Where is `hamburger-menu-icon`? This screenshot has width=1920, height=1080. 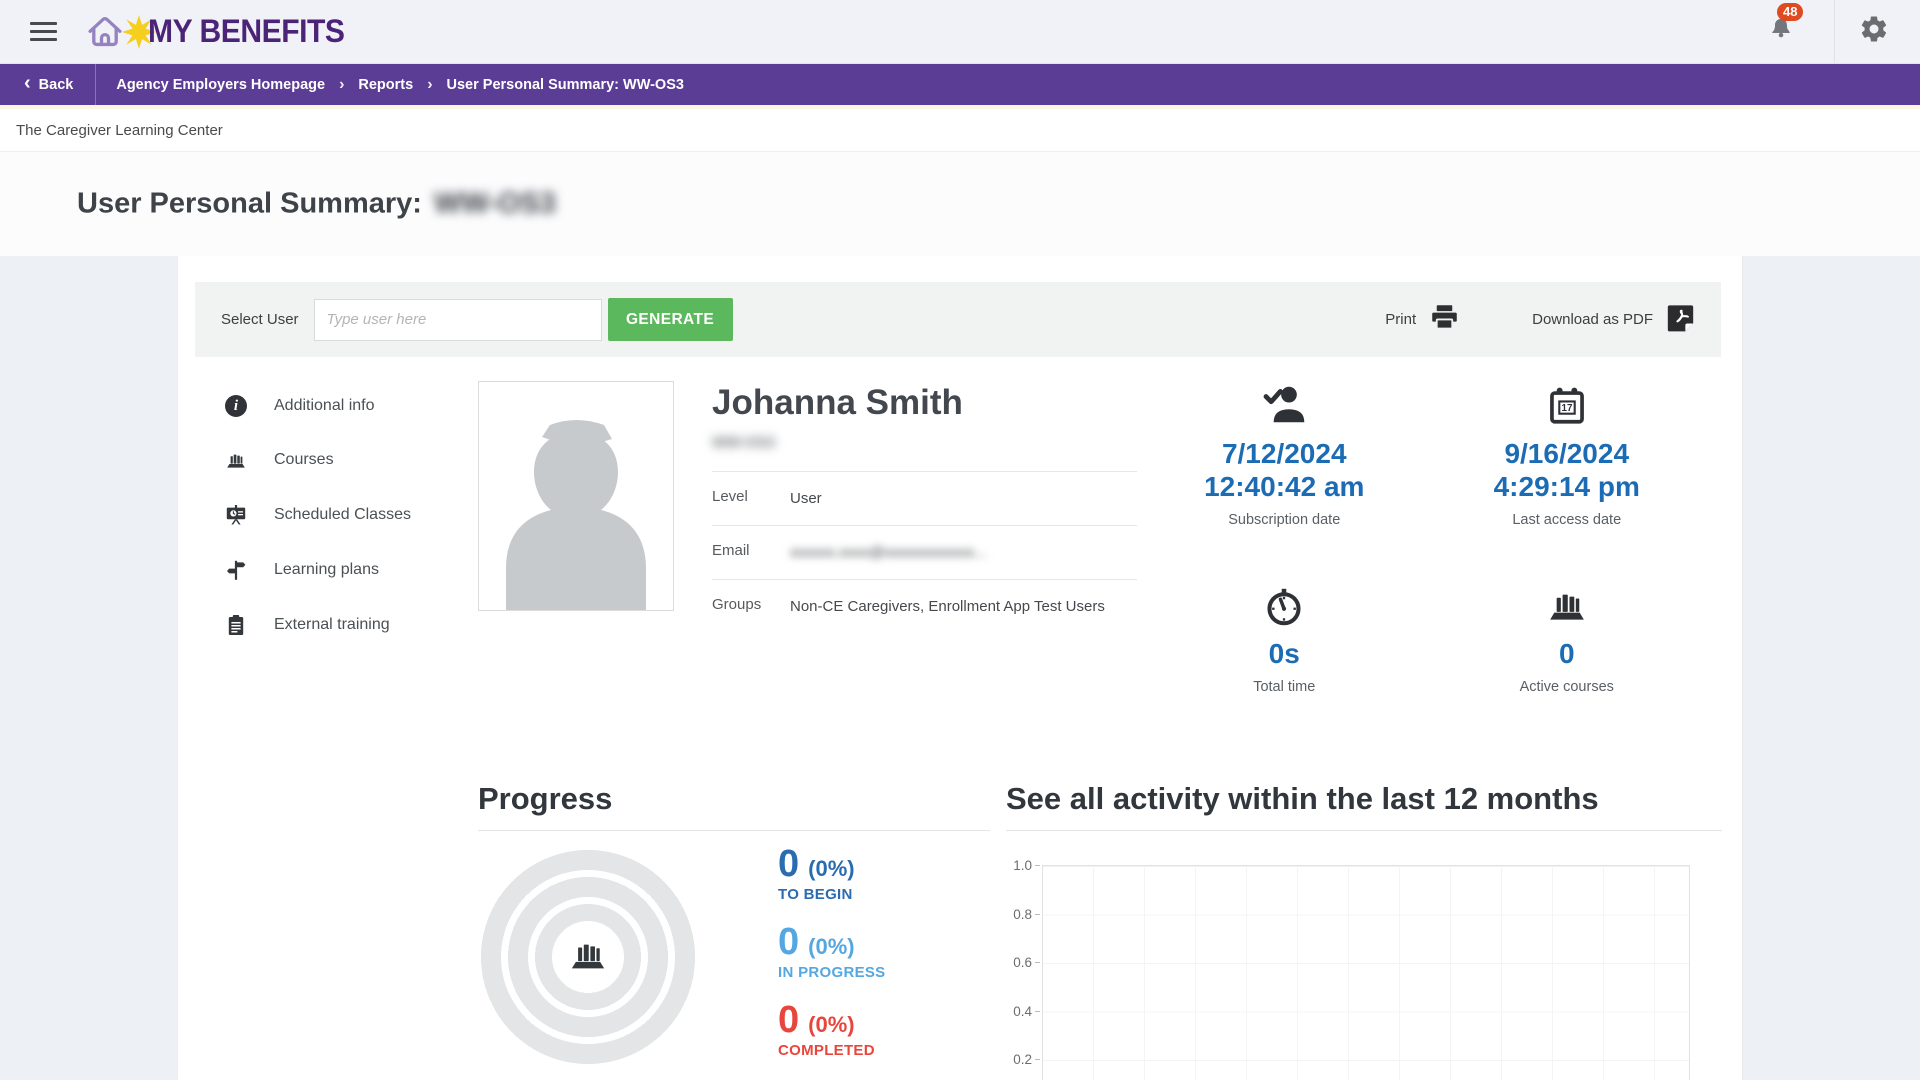 hamburger-menu-icon is located at coordinates (43, 31).